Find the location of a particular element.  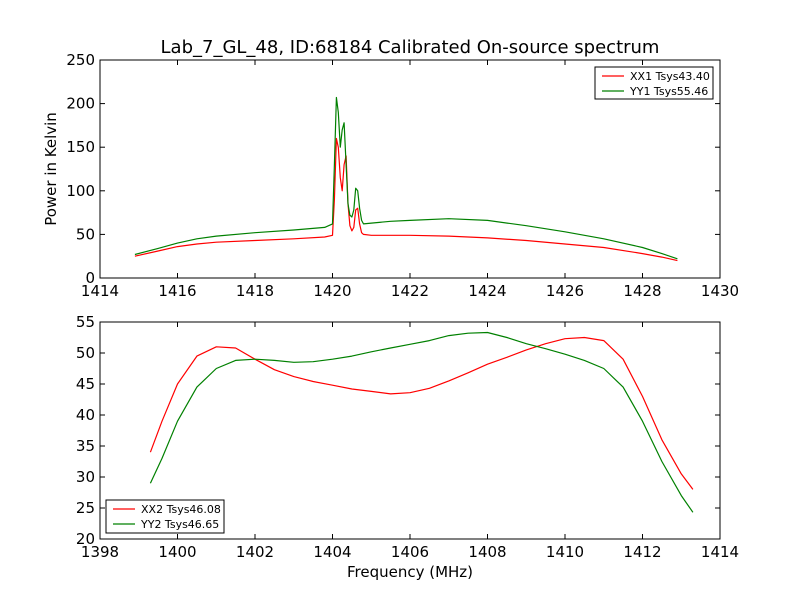

y-tick-label: 150 is located at coordinates (80, 147).